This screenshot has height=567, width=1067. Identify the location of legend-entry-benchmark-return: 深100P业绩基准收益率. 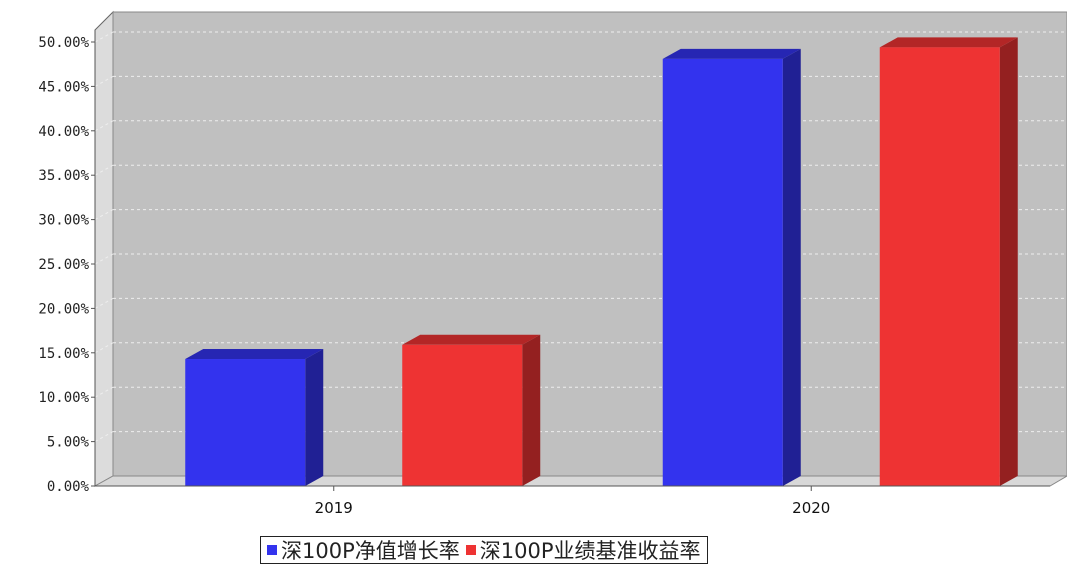
(583, 550).